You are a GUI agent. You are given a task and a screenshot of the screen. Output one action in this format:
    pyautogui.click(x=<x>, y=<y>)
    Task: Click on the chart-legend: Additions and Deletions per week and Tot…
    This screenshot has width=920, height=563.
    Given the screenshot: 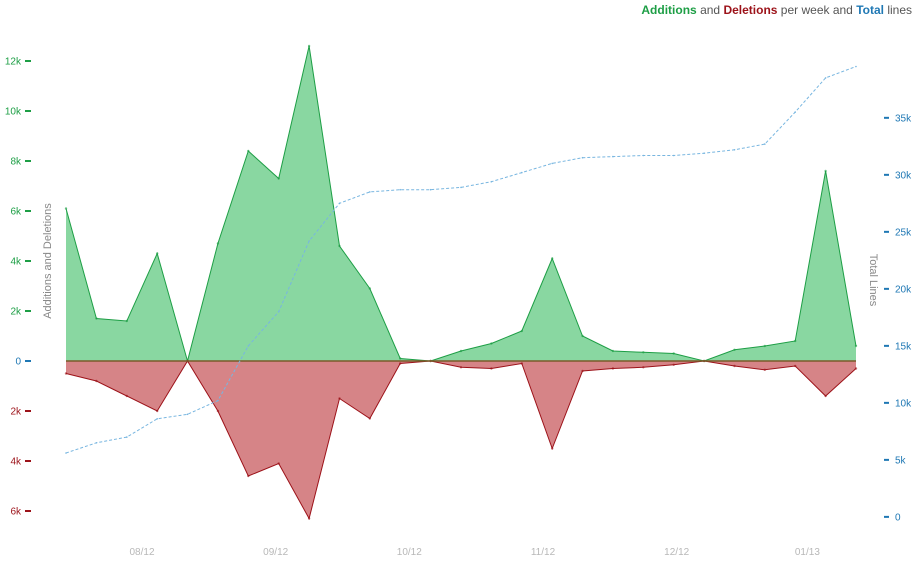 What is the action you would take?
    pyautogui.click(x=776, y=10)
    